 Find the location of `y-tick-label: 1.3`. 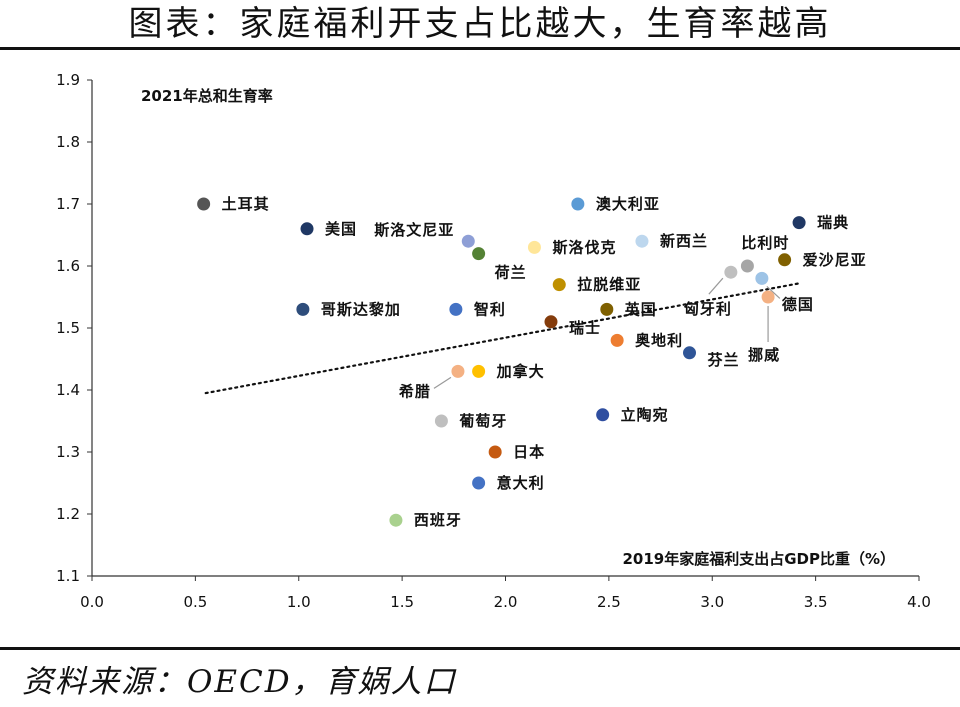

y-tick-label: 1.3 is located at coordinates (68, 452).